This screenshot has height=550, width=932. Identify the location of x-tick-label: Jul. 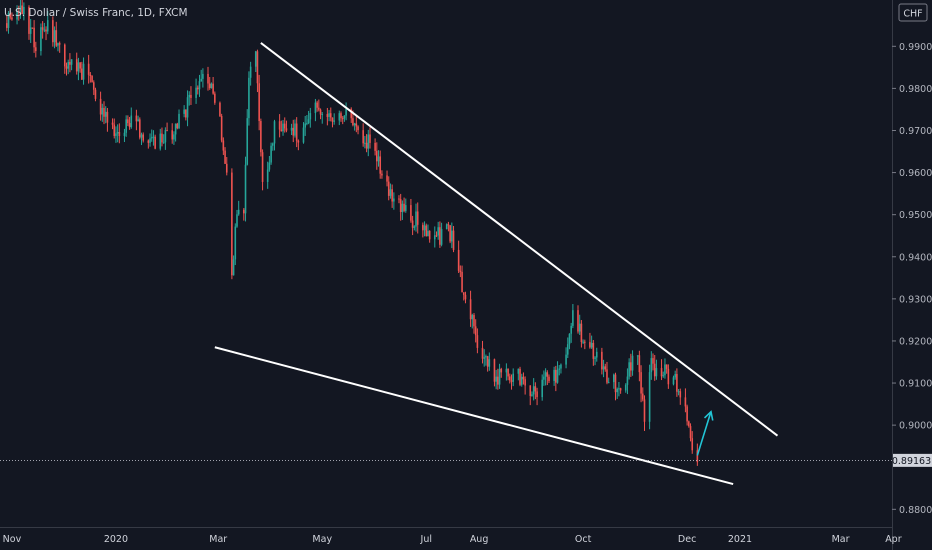
(426, 539).